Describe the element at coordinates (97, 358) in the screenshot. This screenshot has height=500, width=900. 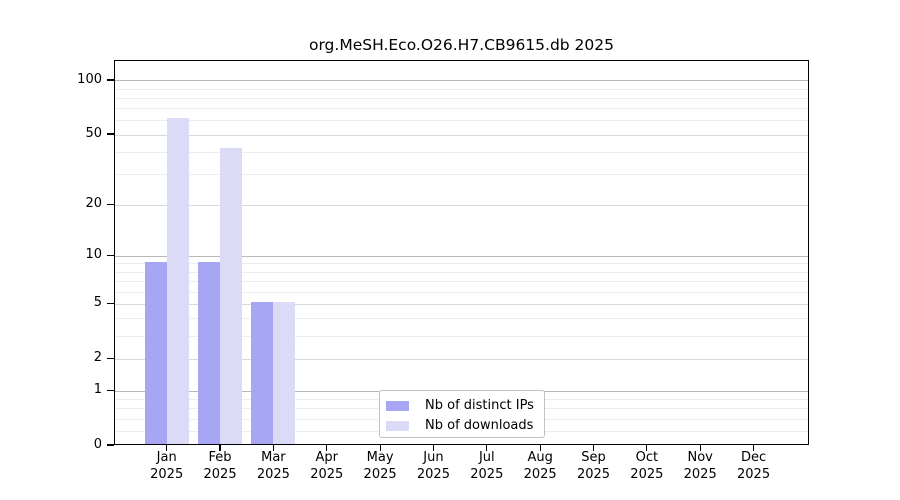
I see `y-tick-label-2: 2` at that location.